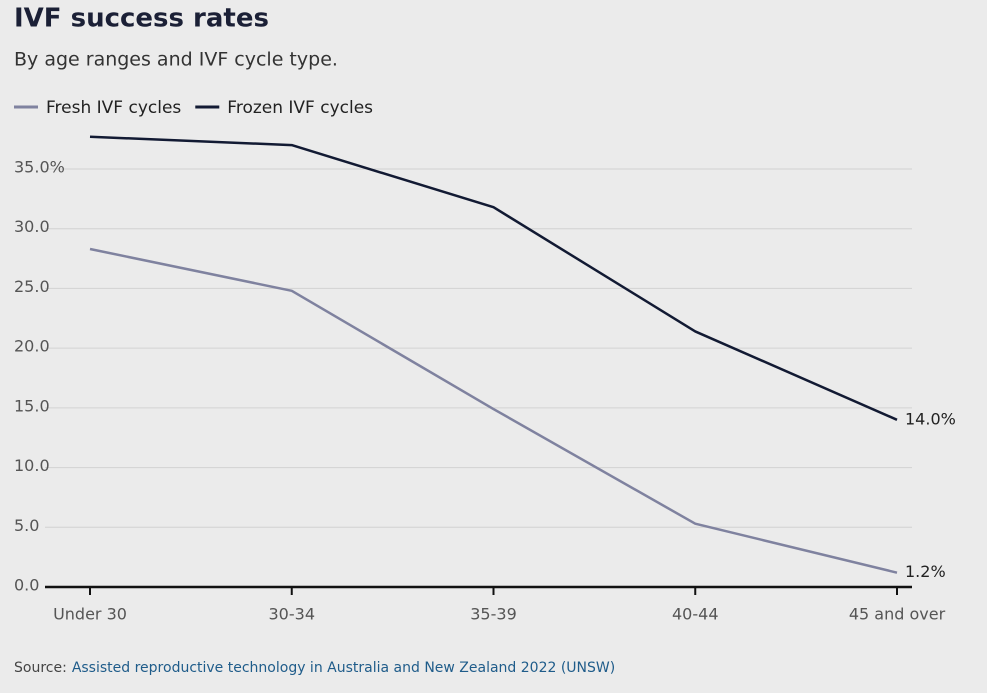 This screenshot has height=693, width=987. I want to click on y-tick-label: 25.0, so click(32, 286).